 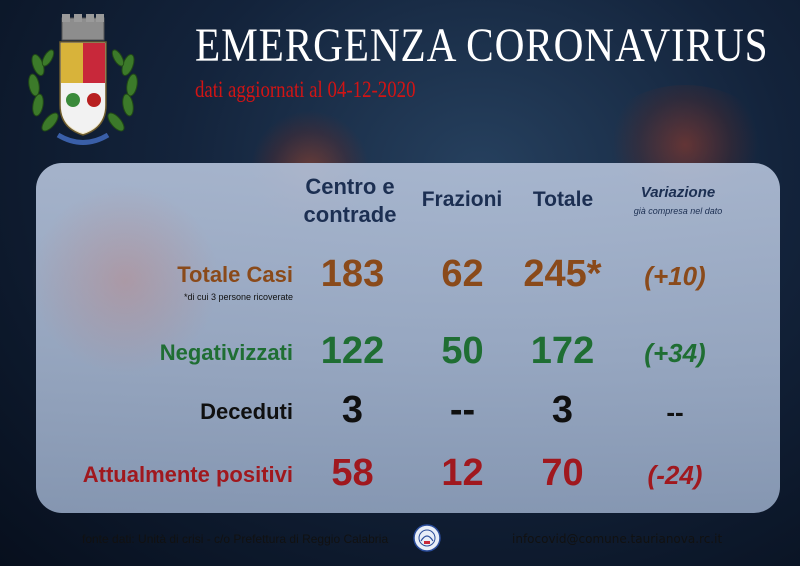 What do you see at coordinates (83, 79) in the screenshot?
I see `coat-of-arms-icon` at bounding box center [83, 79].